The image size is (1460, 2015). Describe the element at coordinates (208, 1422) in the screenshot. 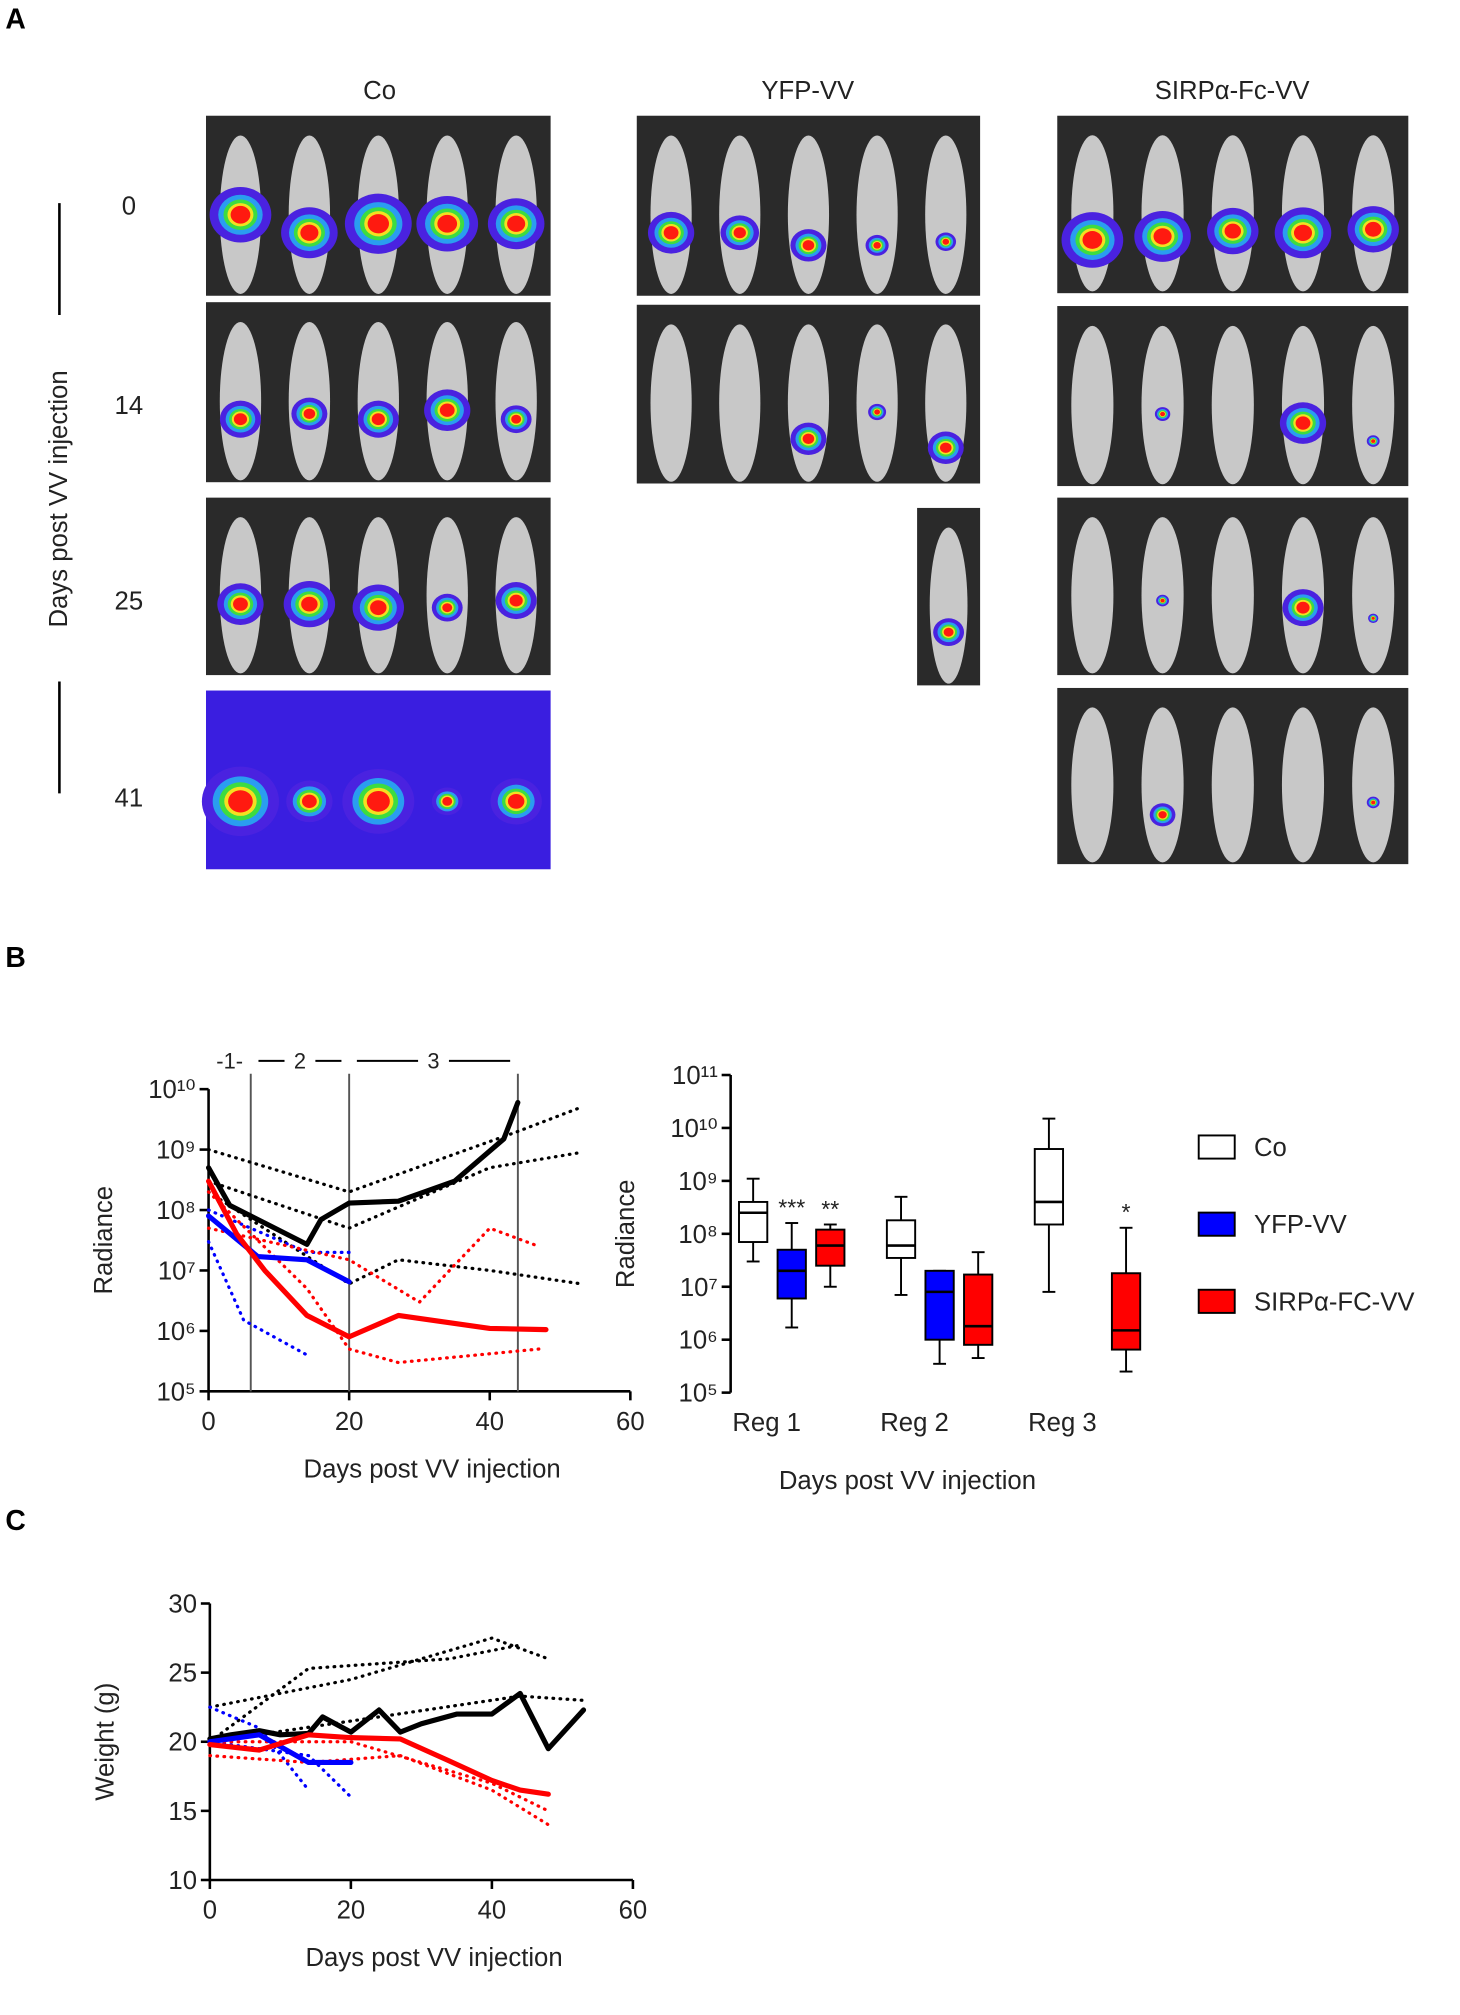

I see `x-tick-label: 0` at that location.